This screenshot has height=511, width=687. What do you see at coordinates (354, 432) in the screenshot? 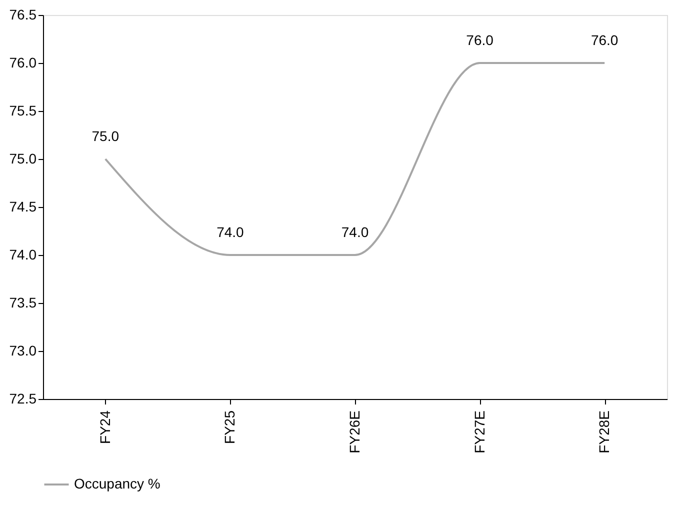
I see `x-tick-label: FY26E` at bounding box center [354, 432].